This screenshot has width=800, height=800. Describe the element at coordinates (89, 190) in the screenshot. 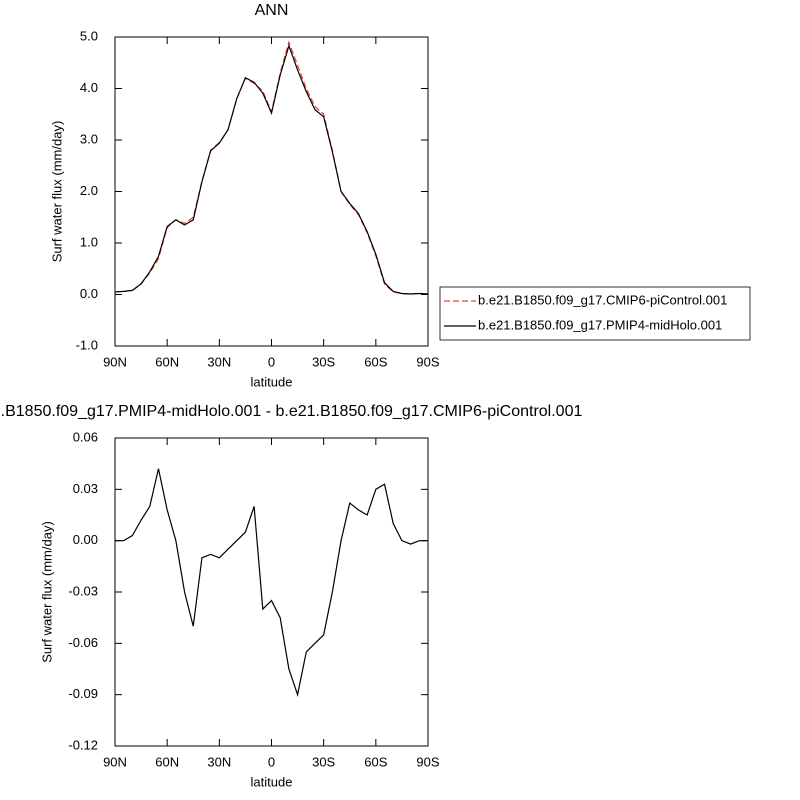

I see `y-tick-label: 2.0` at that location.